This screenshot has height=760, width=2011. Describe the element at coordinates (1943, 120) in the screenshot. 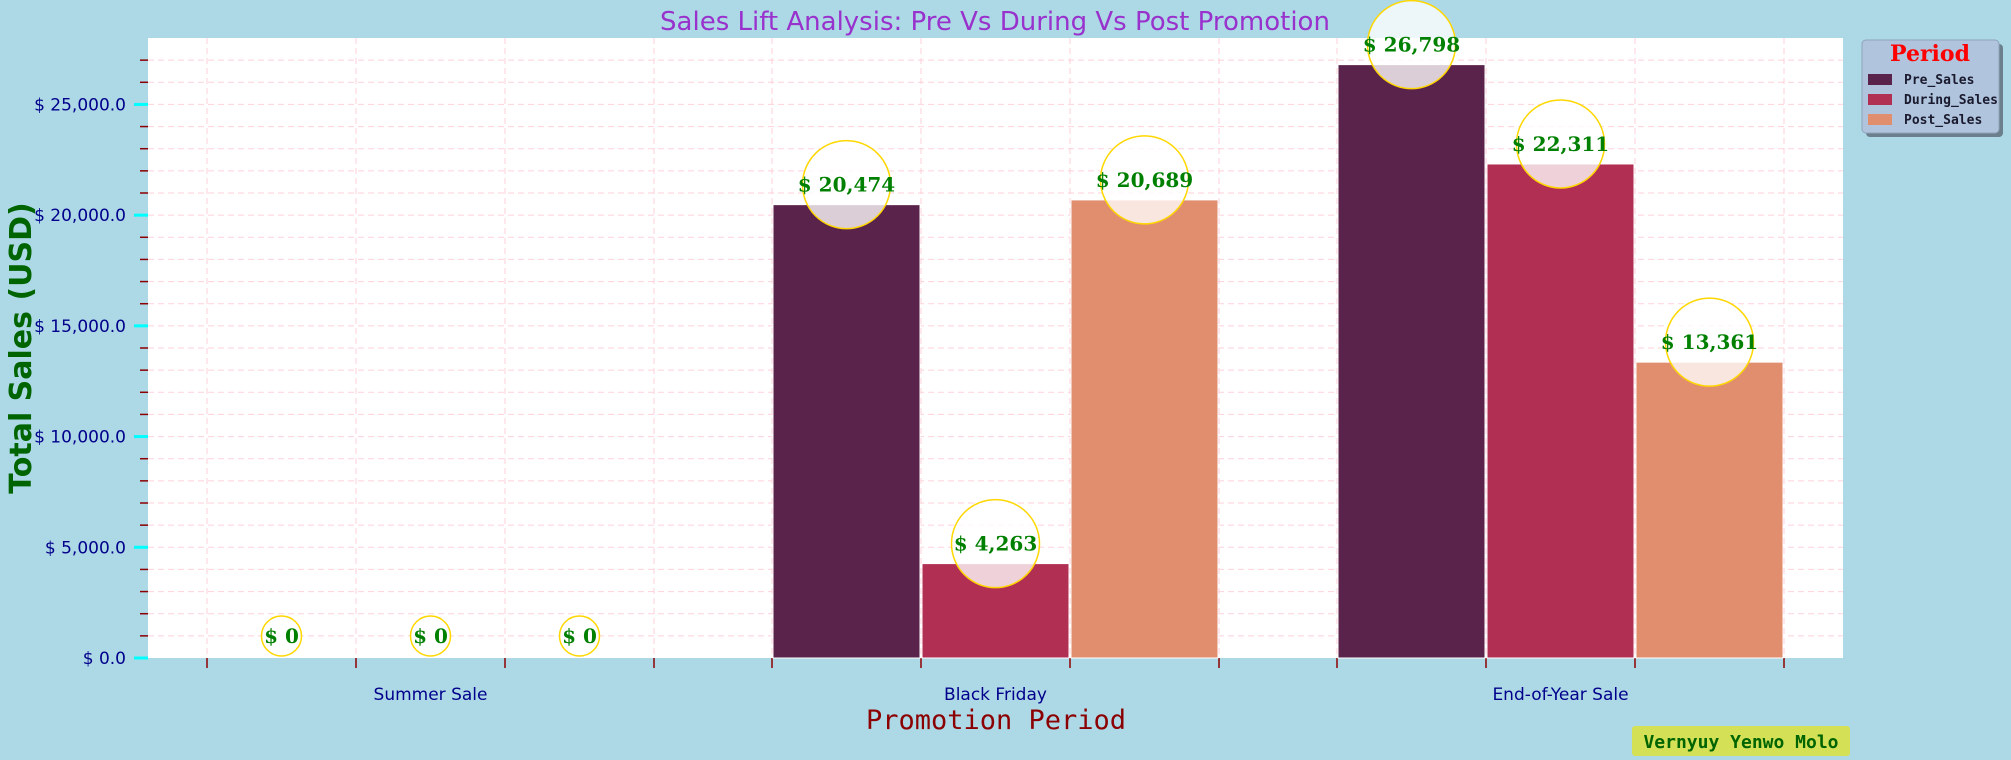

I see `legend-item-label: Post_Sales` at that location.